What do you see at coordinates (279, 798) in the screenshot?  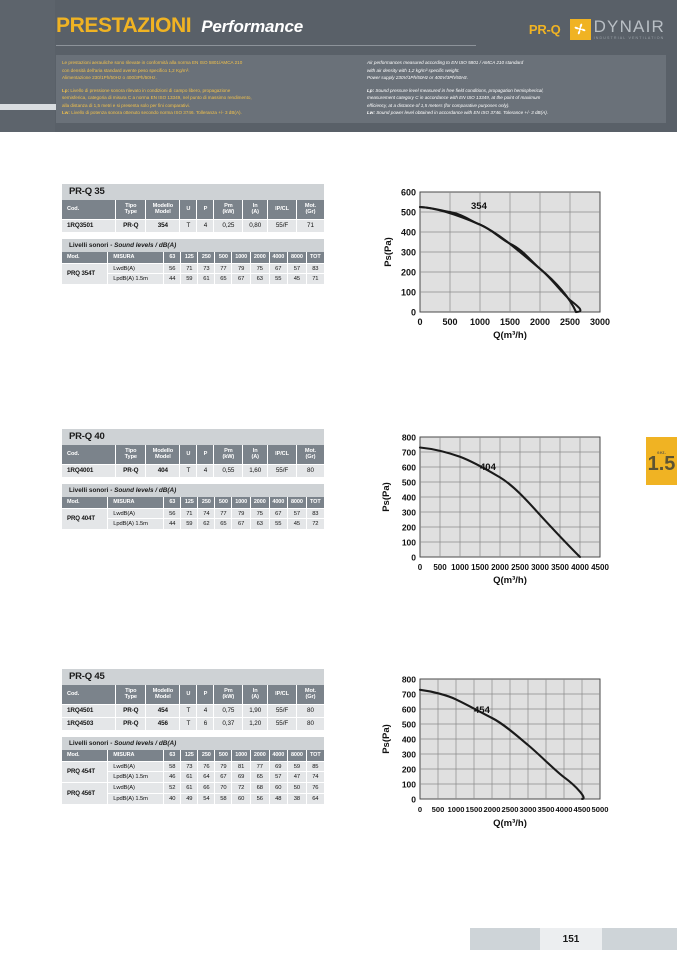 I see `snd-val: 48` at bounding box center [279, 798].